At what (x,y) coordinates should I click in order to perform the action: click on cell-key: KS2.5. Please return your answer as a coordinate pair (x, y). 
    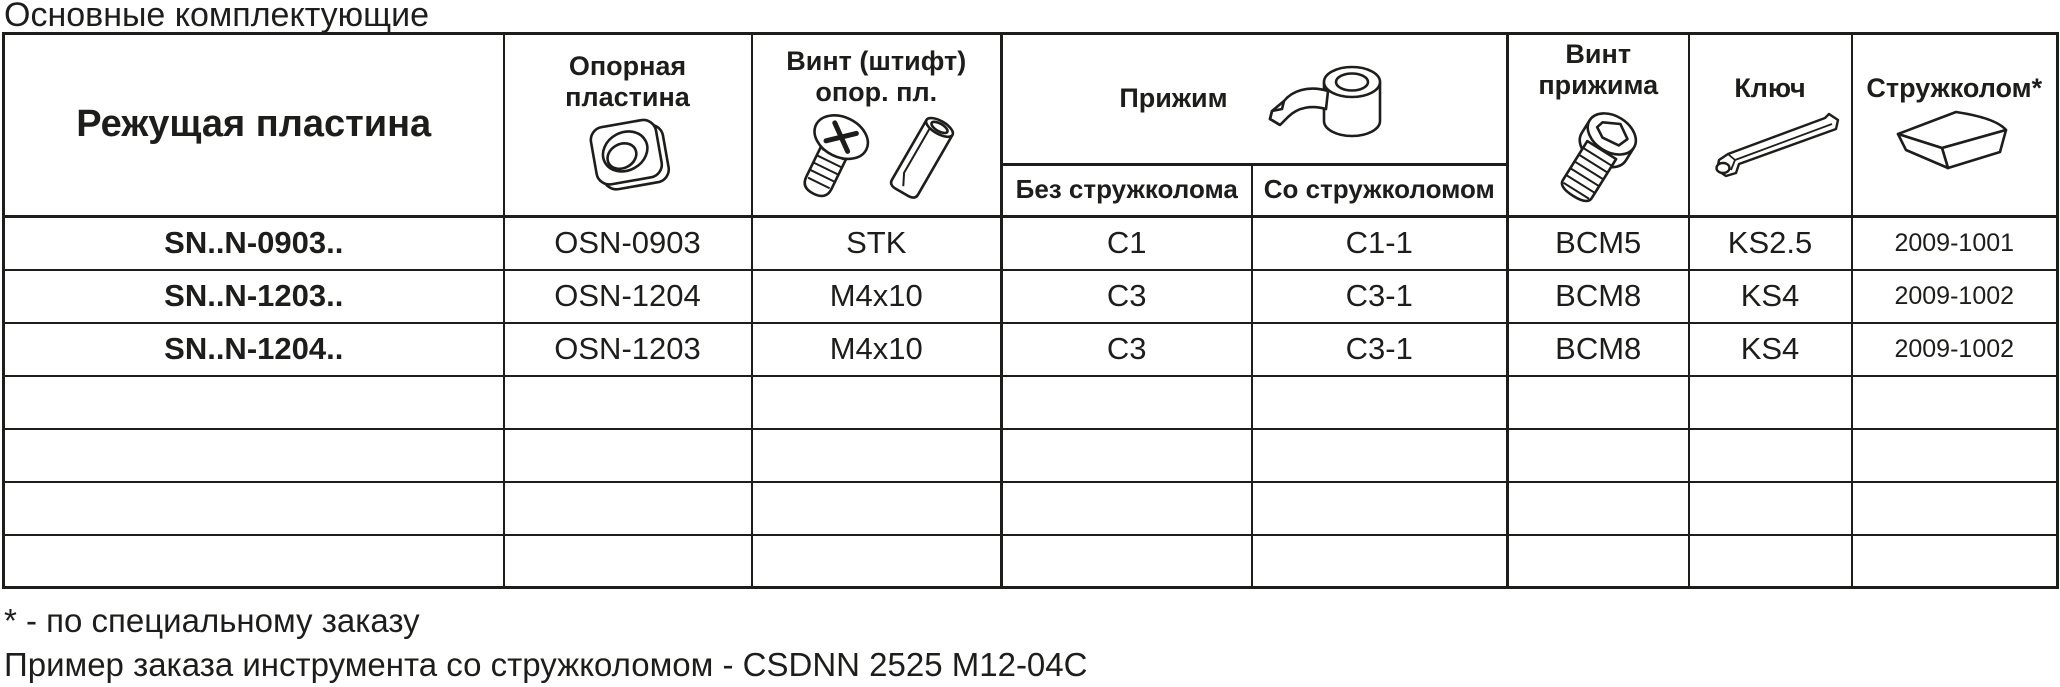
    Looking at the image, I should click on (1770, 243).